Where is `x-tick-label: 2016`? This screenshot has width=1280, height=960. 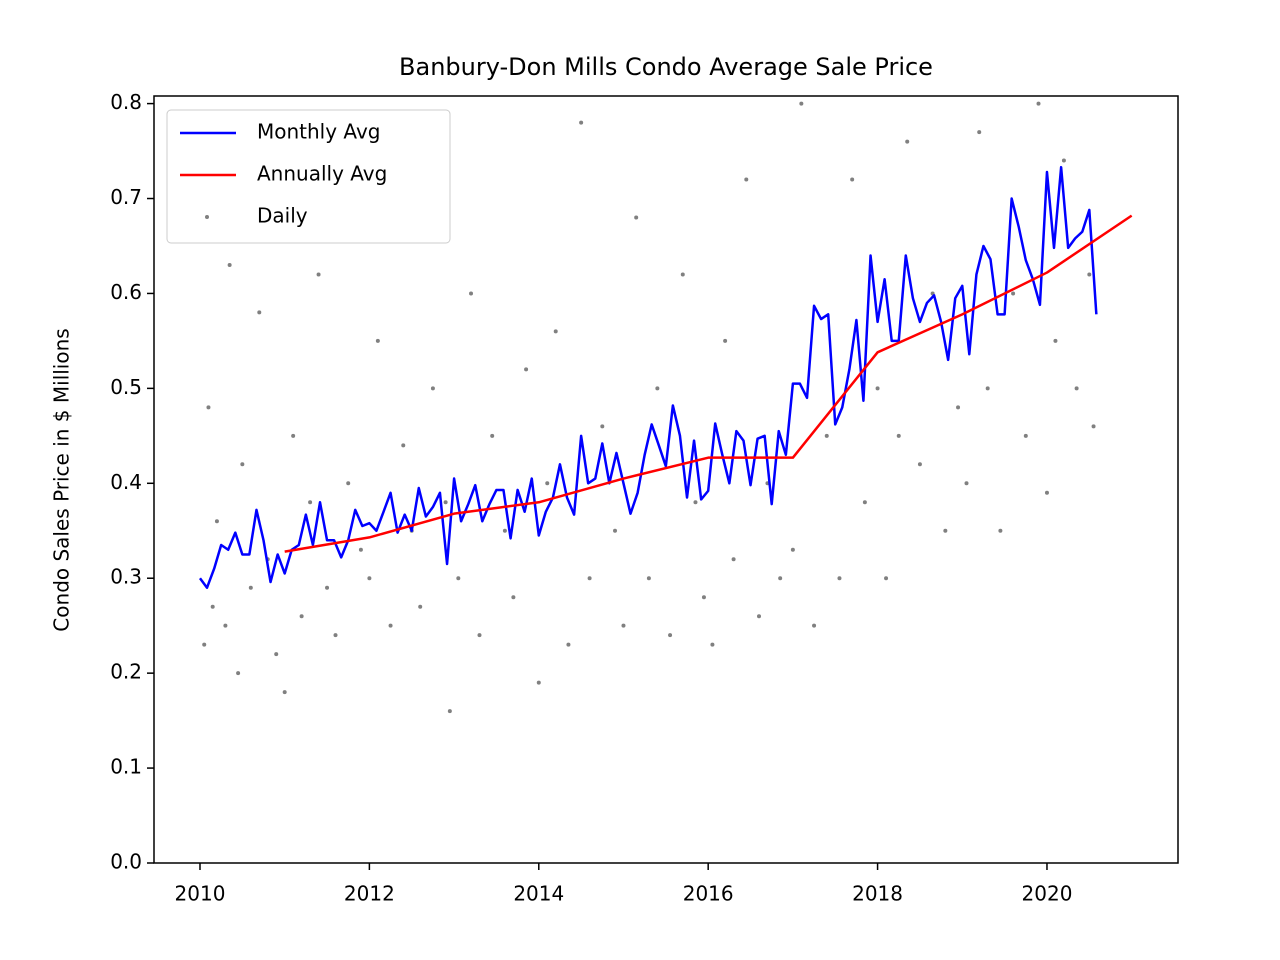 x-tick-label: 2016 is located at coordinates (708, 894).